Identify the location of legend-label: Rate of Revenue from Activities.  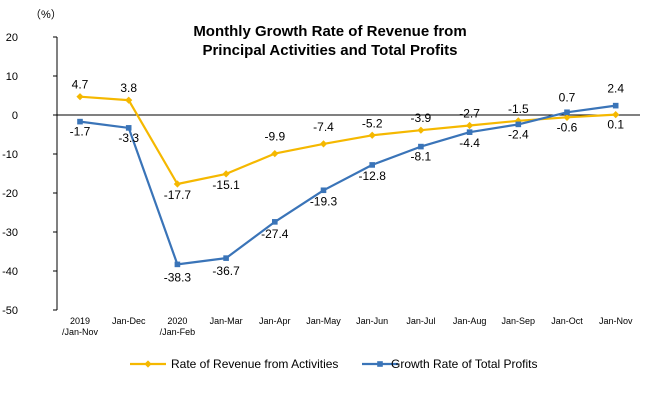
(254, 364).